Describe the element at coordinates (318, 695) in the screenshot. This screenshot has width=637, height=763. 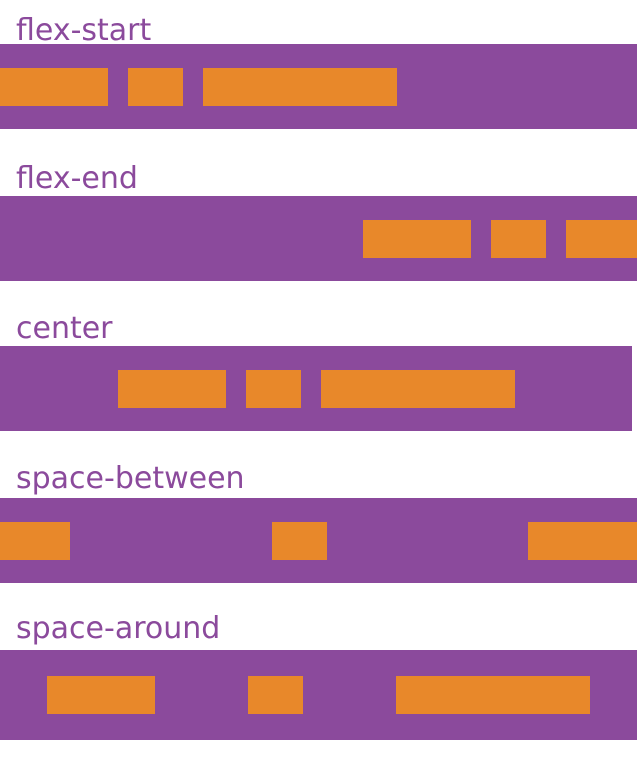
I see `flex-container-space-around` at that location.